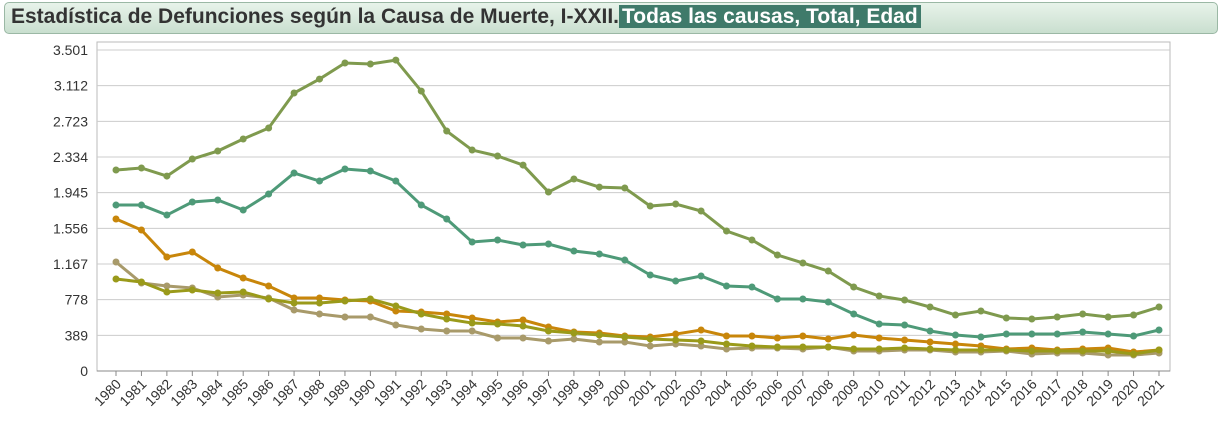 The image size is (1222, 444). I want to click on x-tick-label: 1990, so click(361, 392).